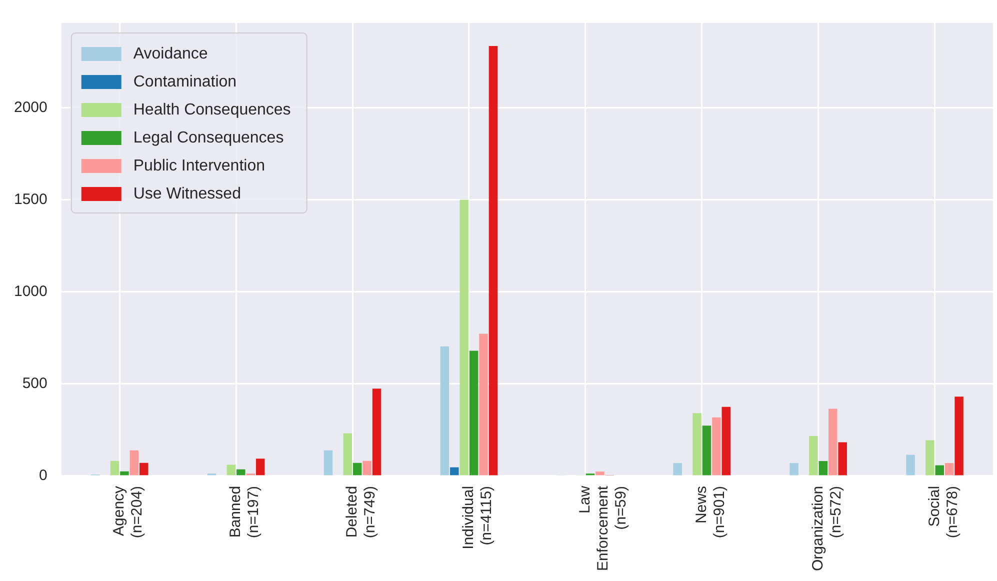 This screenshot has width=997, height=581. I want to click on legend-label: Avoidance, so click(170, 53).